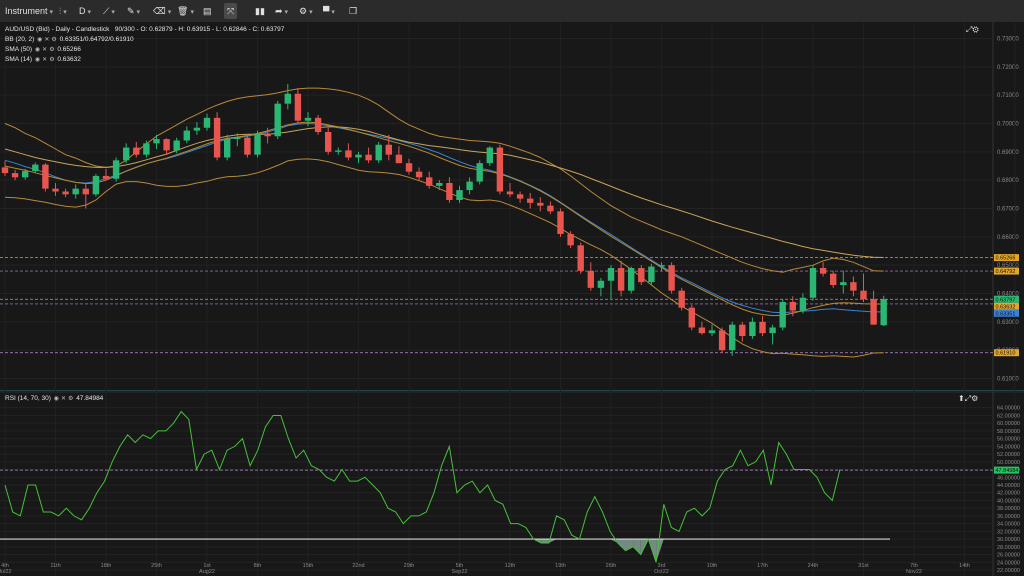 This screenshot has width=1024, height=576. Describe the element at coordinates (28, 398) in the screenshot. I see `legend-rsi-title: RSI (14, 70, 30)` at that location.